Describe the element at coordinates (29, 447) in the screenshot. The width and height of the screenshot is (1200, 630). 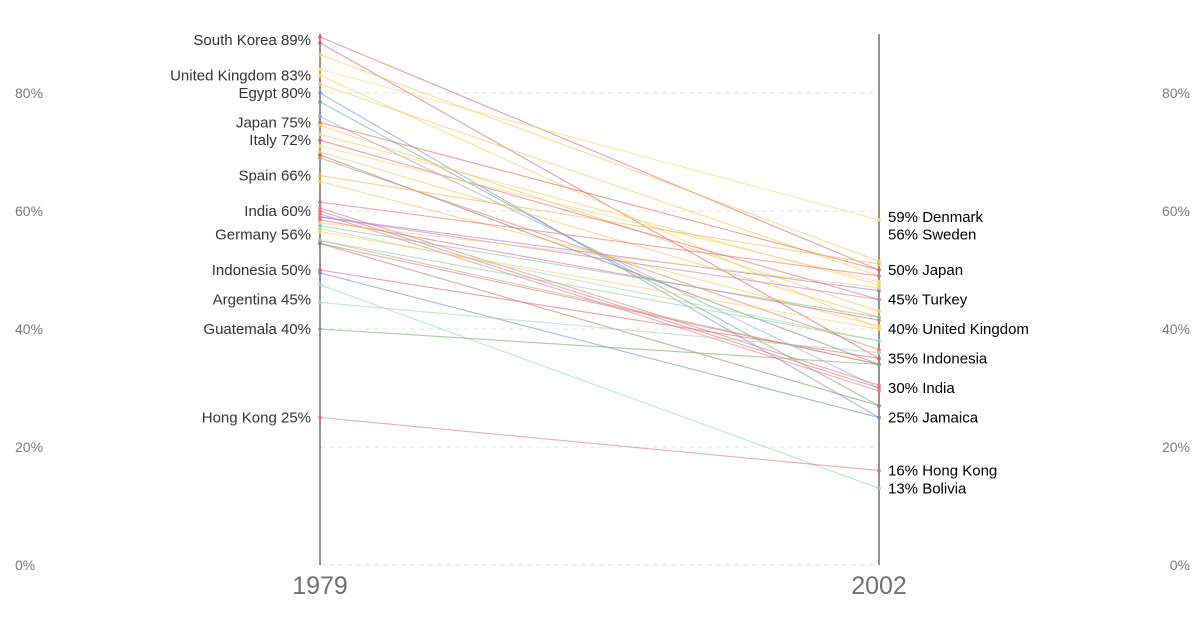
I see `y-tick-label-left: 20%` at that location.